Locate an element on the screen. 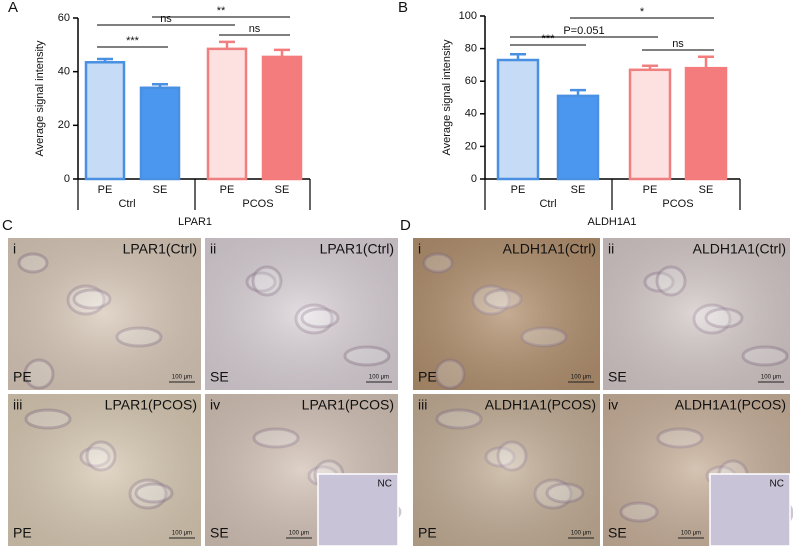  panel-label: C is located at coordinates (7, 225).